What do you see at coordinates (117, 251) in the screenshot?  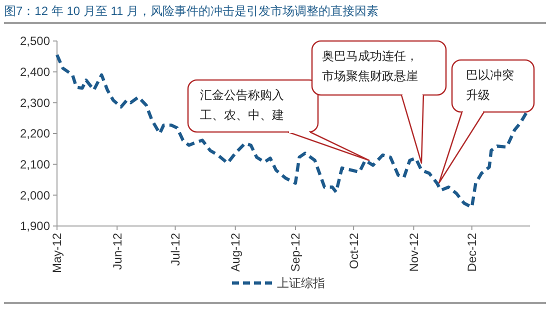 I see `x-tick-label: Jun-12` at bounding box center [117, 251].